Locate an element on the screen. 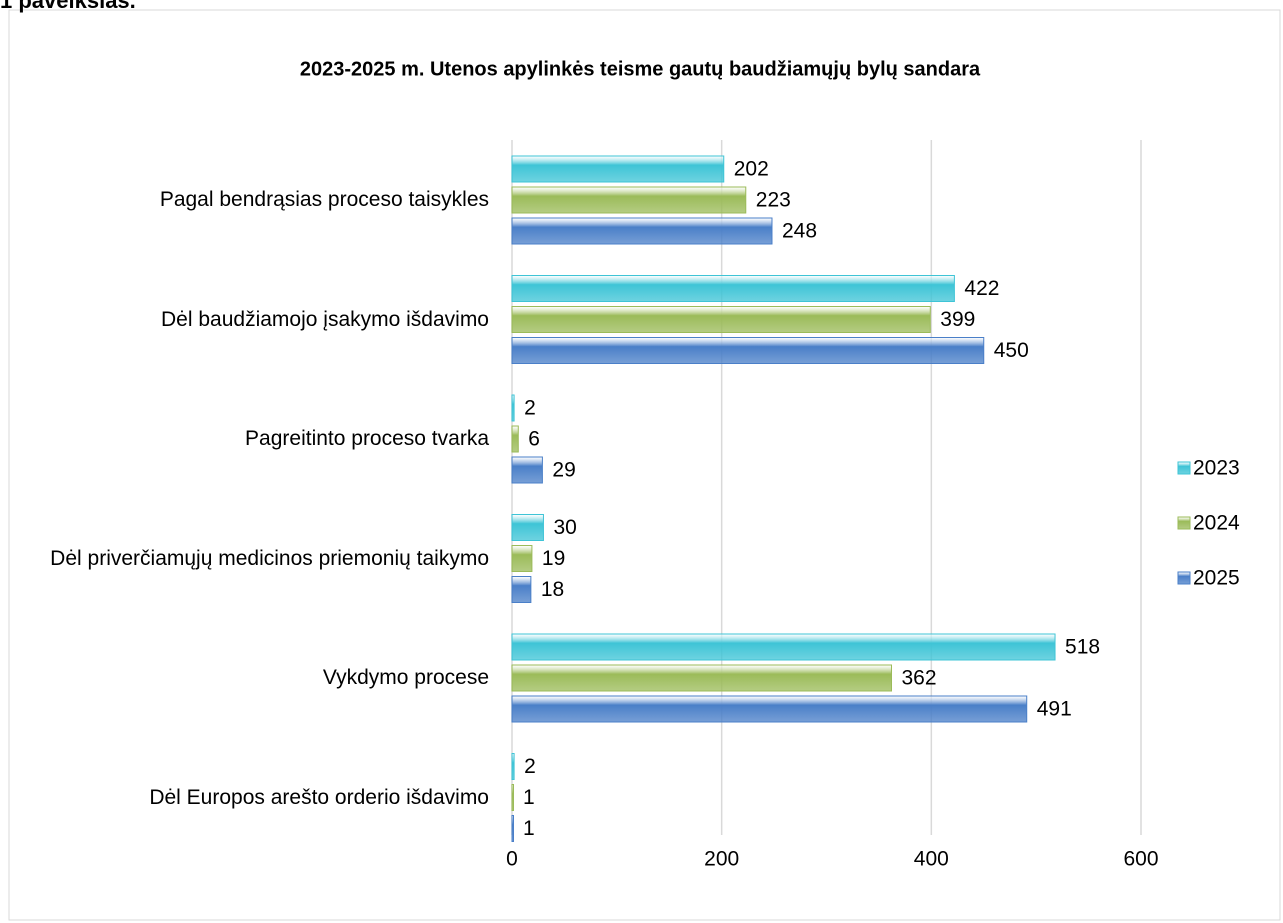 The height and width of the screenshot is (923, 1283). y-tick-label: Vykdymo procese is located at coordinates (405, 677).